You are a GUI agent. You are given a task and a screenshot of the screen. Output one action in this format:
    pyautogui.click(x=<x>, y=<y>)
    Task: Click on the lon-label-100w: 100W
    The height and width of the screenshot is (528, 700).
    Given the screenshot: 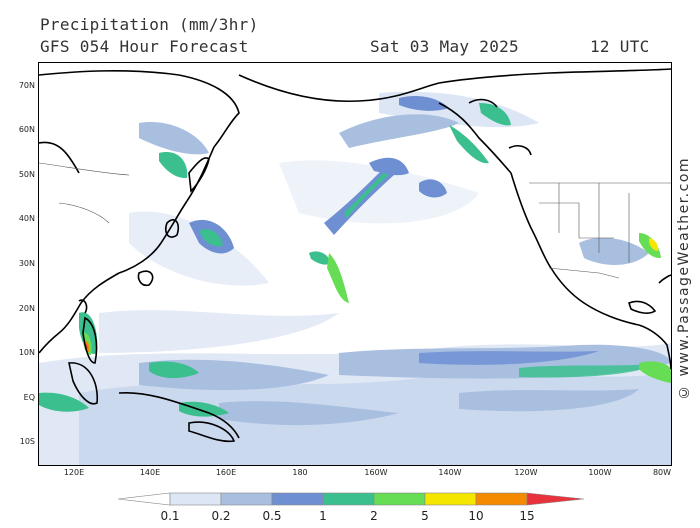 What is the action you would take?
    pyautogui.click(x=600, y=472)
    